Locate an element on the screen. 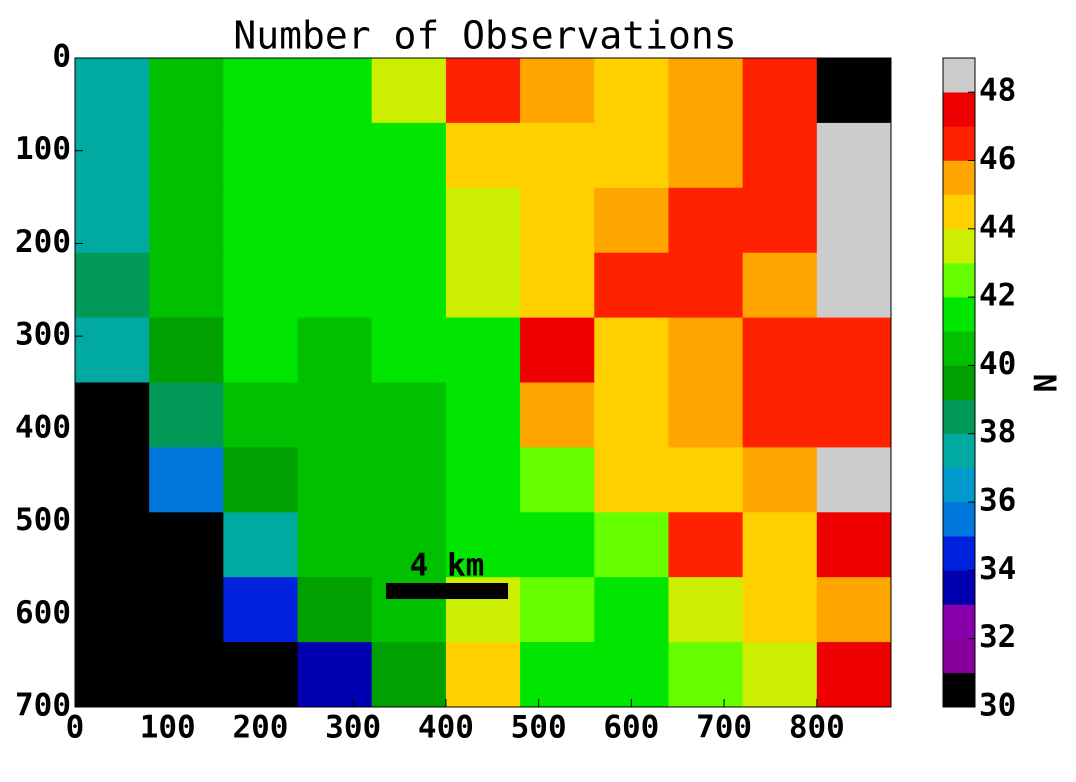 The height and width of the screenshot is (782, 1076). y-tick-label: 500 is located at coordinates (43, 520).